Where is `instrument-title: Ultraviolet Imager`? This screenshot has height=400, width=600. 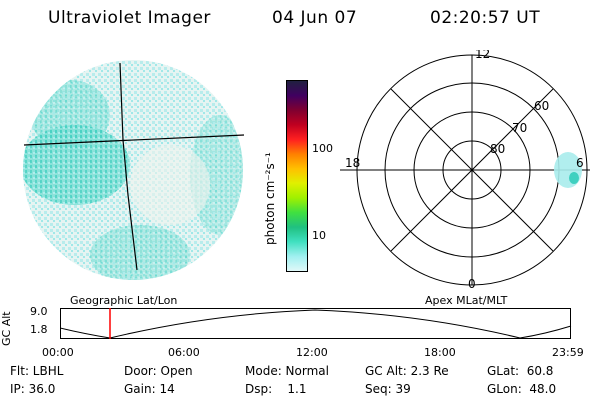
instrument-title: Ultraviolet Imager is located at coordinates (129, 18).